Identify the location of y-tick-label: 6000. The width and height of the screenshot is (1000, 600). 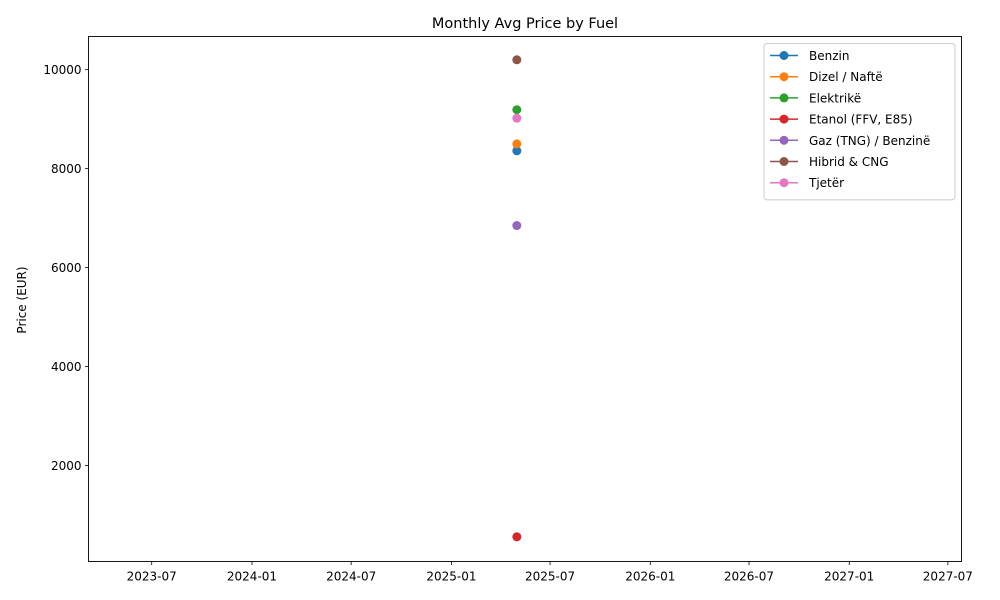
(66, 268).